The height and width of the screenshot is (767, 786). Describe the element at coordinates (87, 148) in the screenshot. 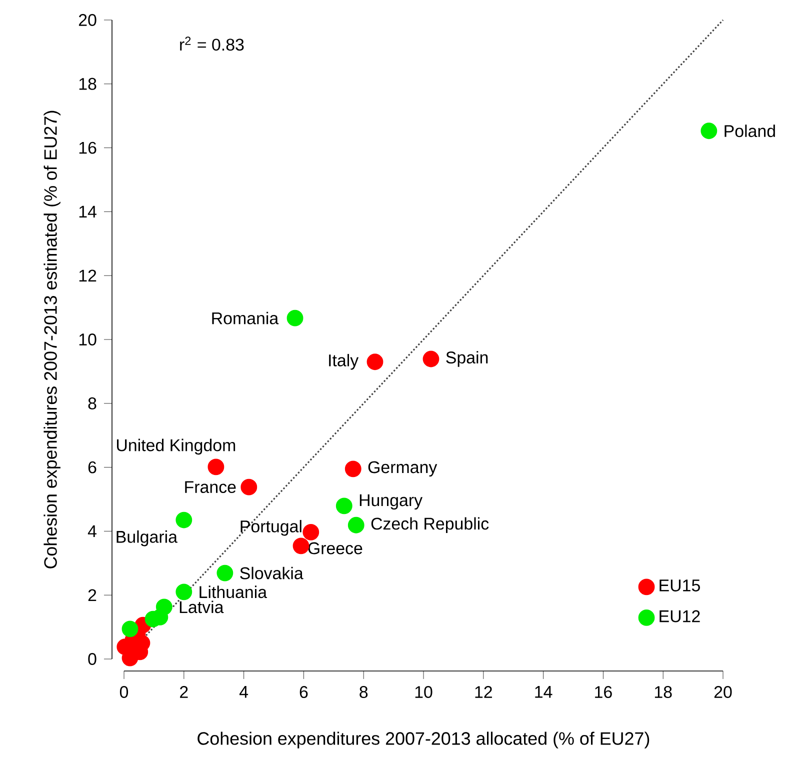

I see `y-tick-label: 16` at that location.